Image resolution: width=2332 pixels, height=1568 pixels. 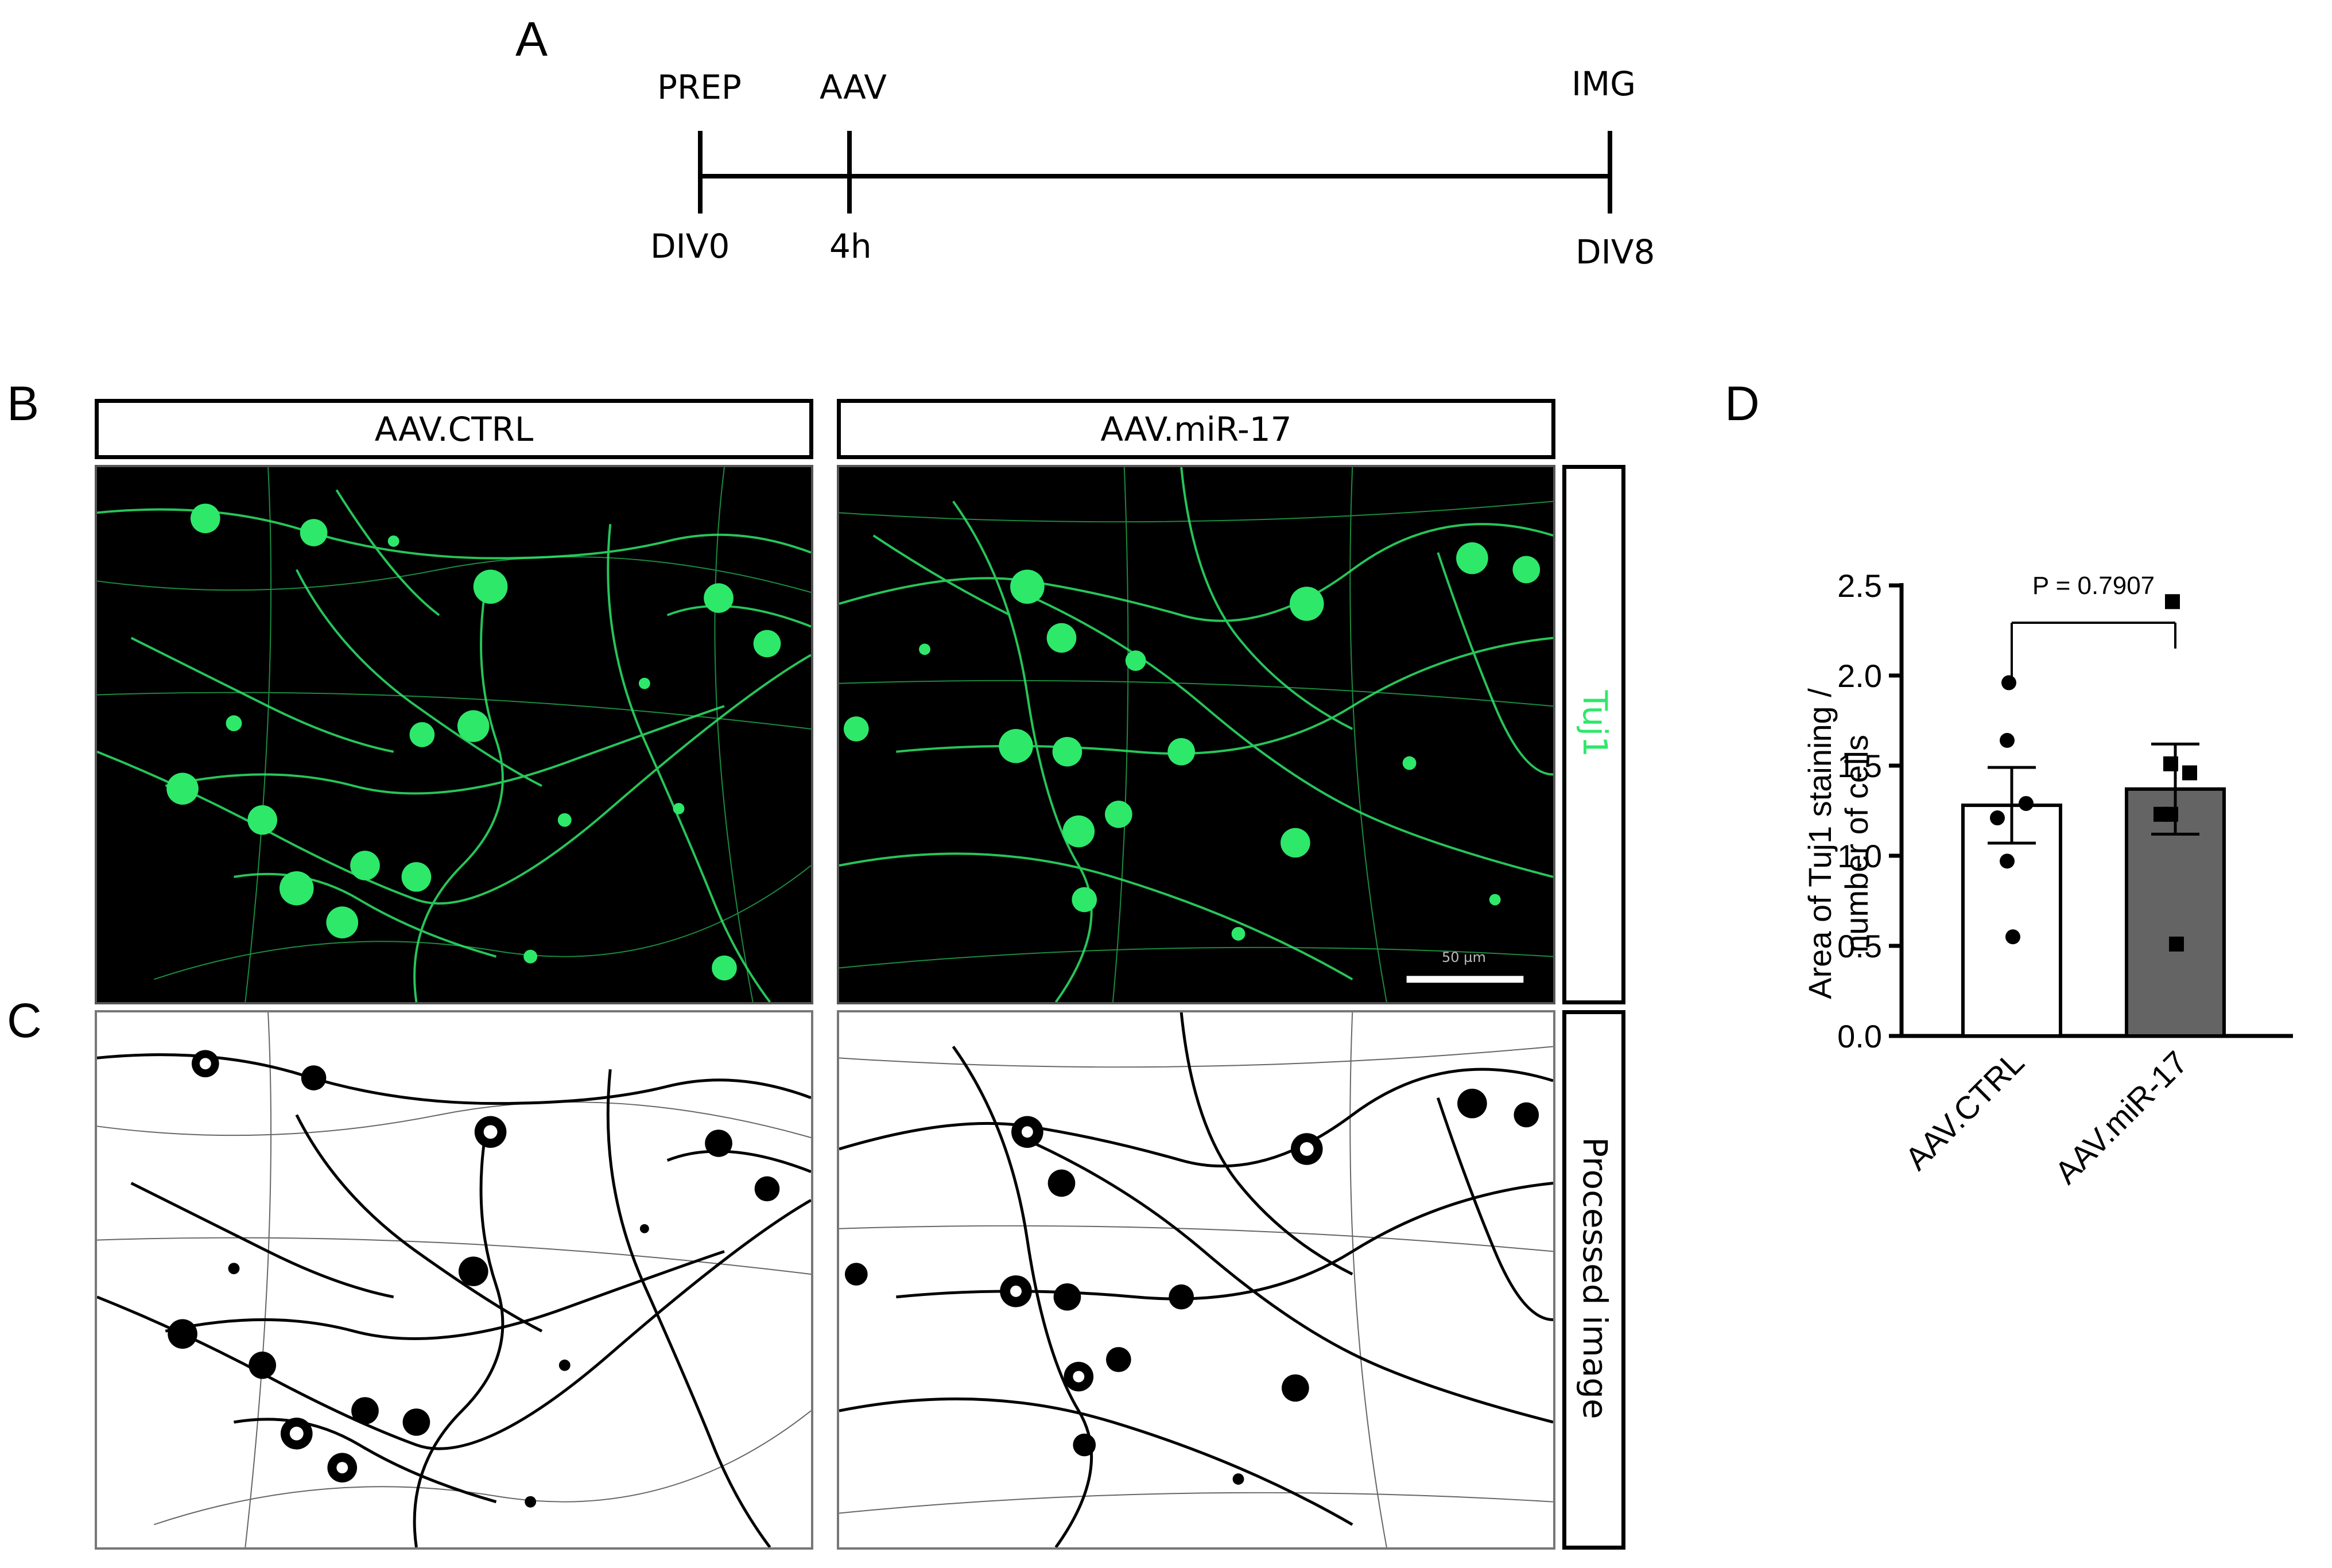 I want to click on panel-letter-b: B, so click(x=24, y=403).